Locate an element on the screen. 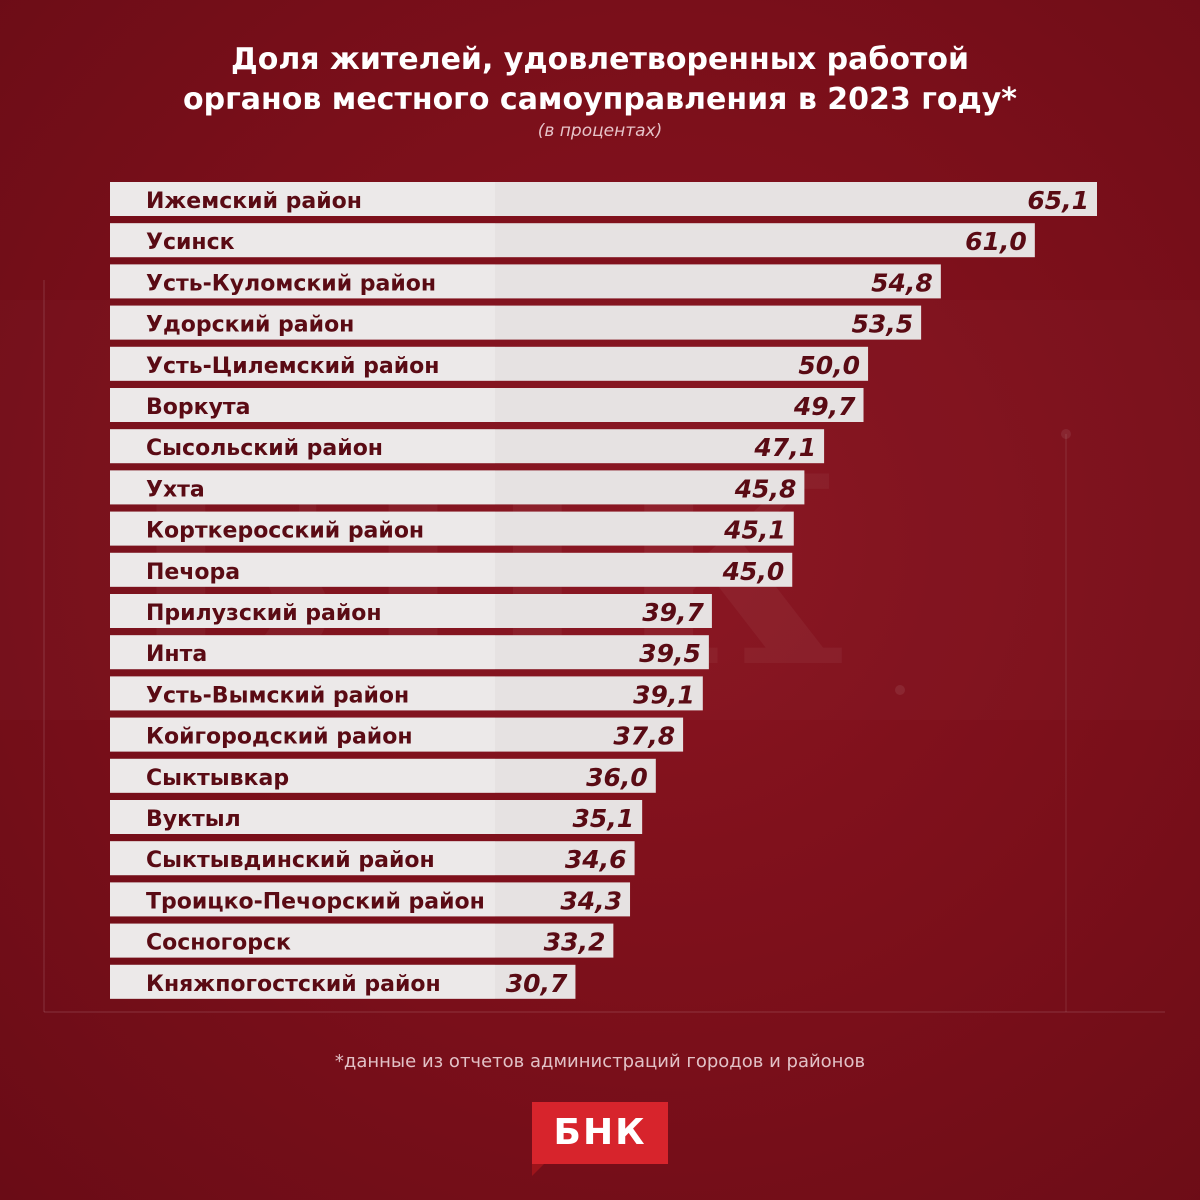  bar-row: Сысольский район 47,1 is located at coordinates (467, 446).